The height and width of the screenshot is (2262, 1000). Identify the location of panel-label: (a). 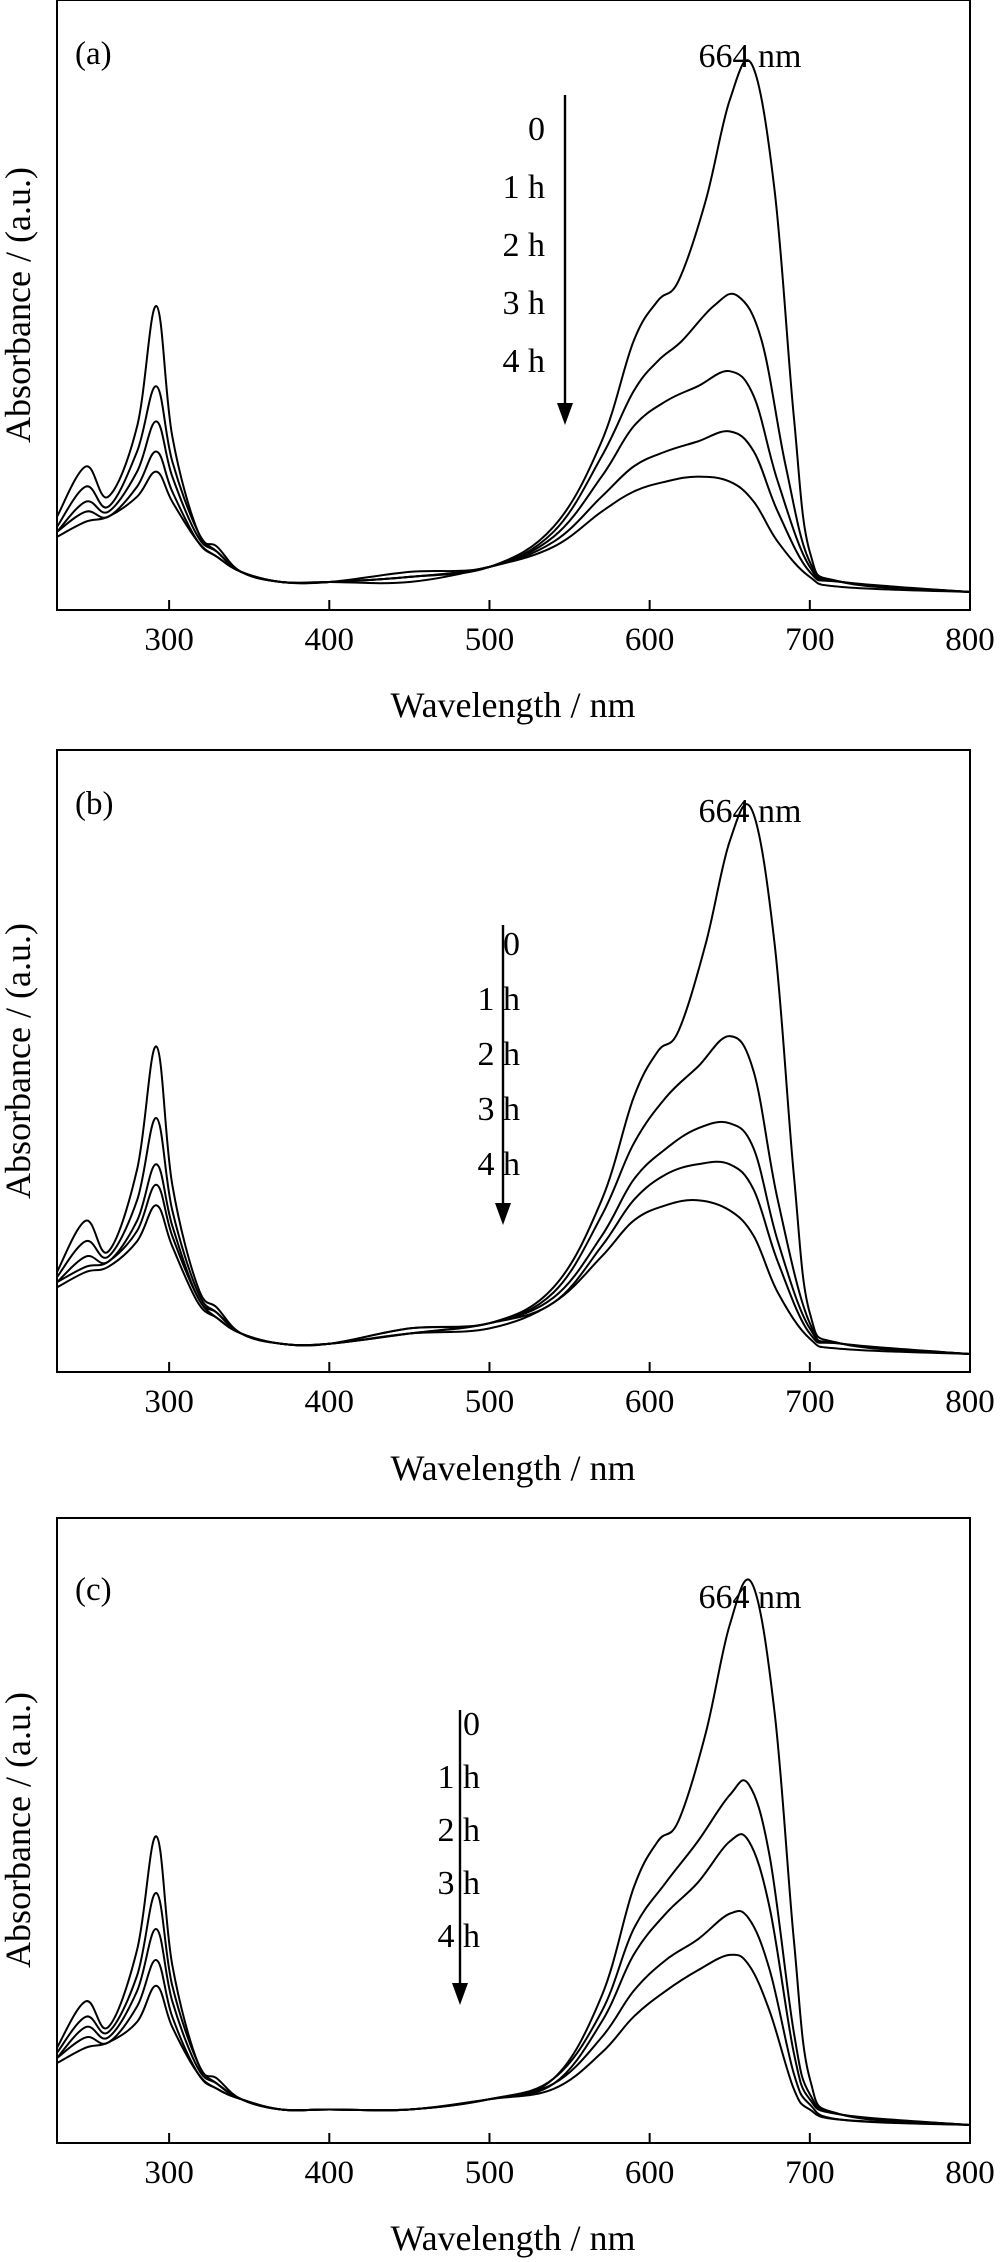
(93, 54).